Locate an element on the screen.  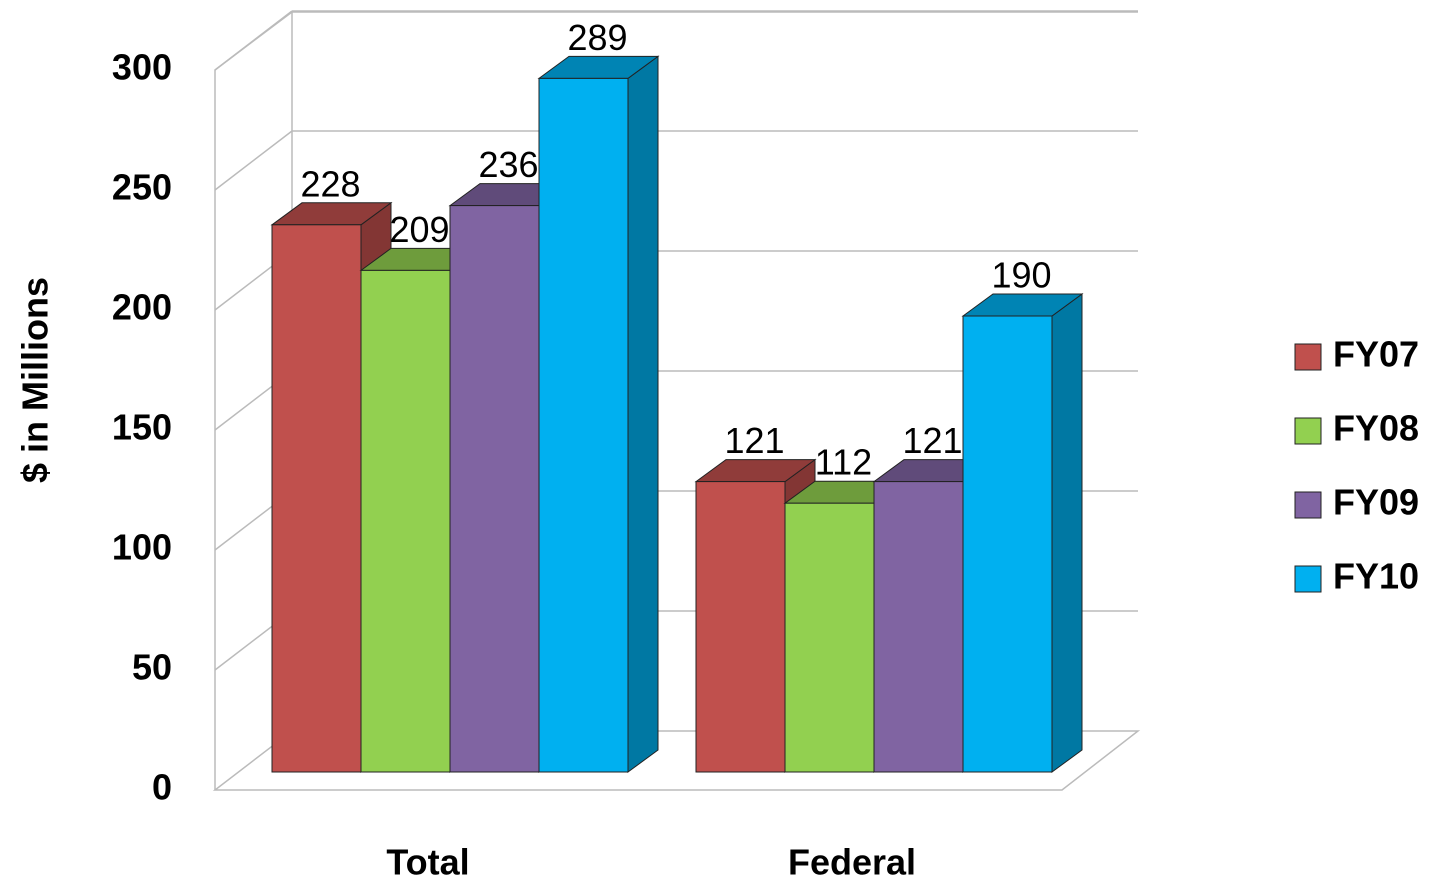
data-label: 228 is located at coordinates (330, 183).